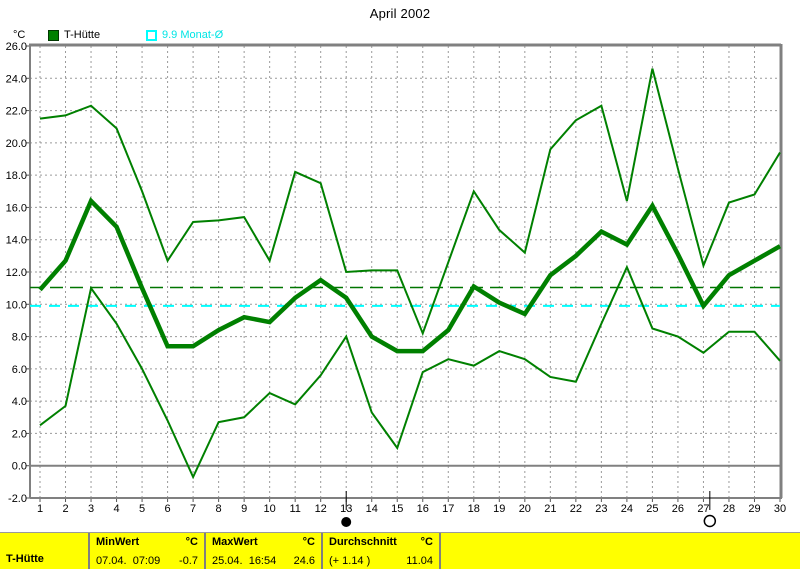 This screenshot has height=569, width=800. Describe the element at coordinates (304, 561) in the screenshot. I see `maxwert-value: 24.6` at that location.